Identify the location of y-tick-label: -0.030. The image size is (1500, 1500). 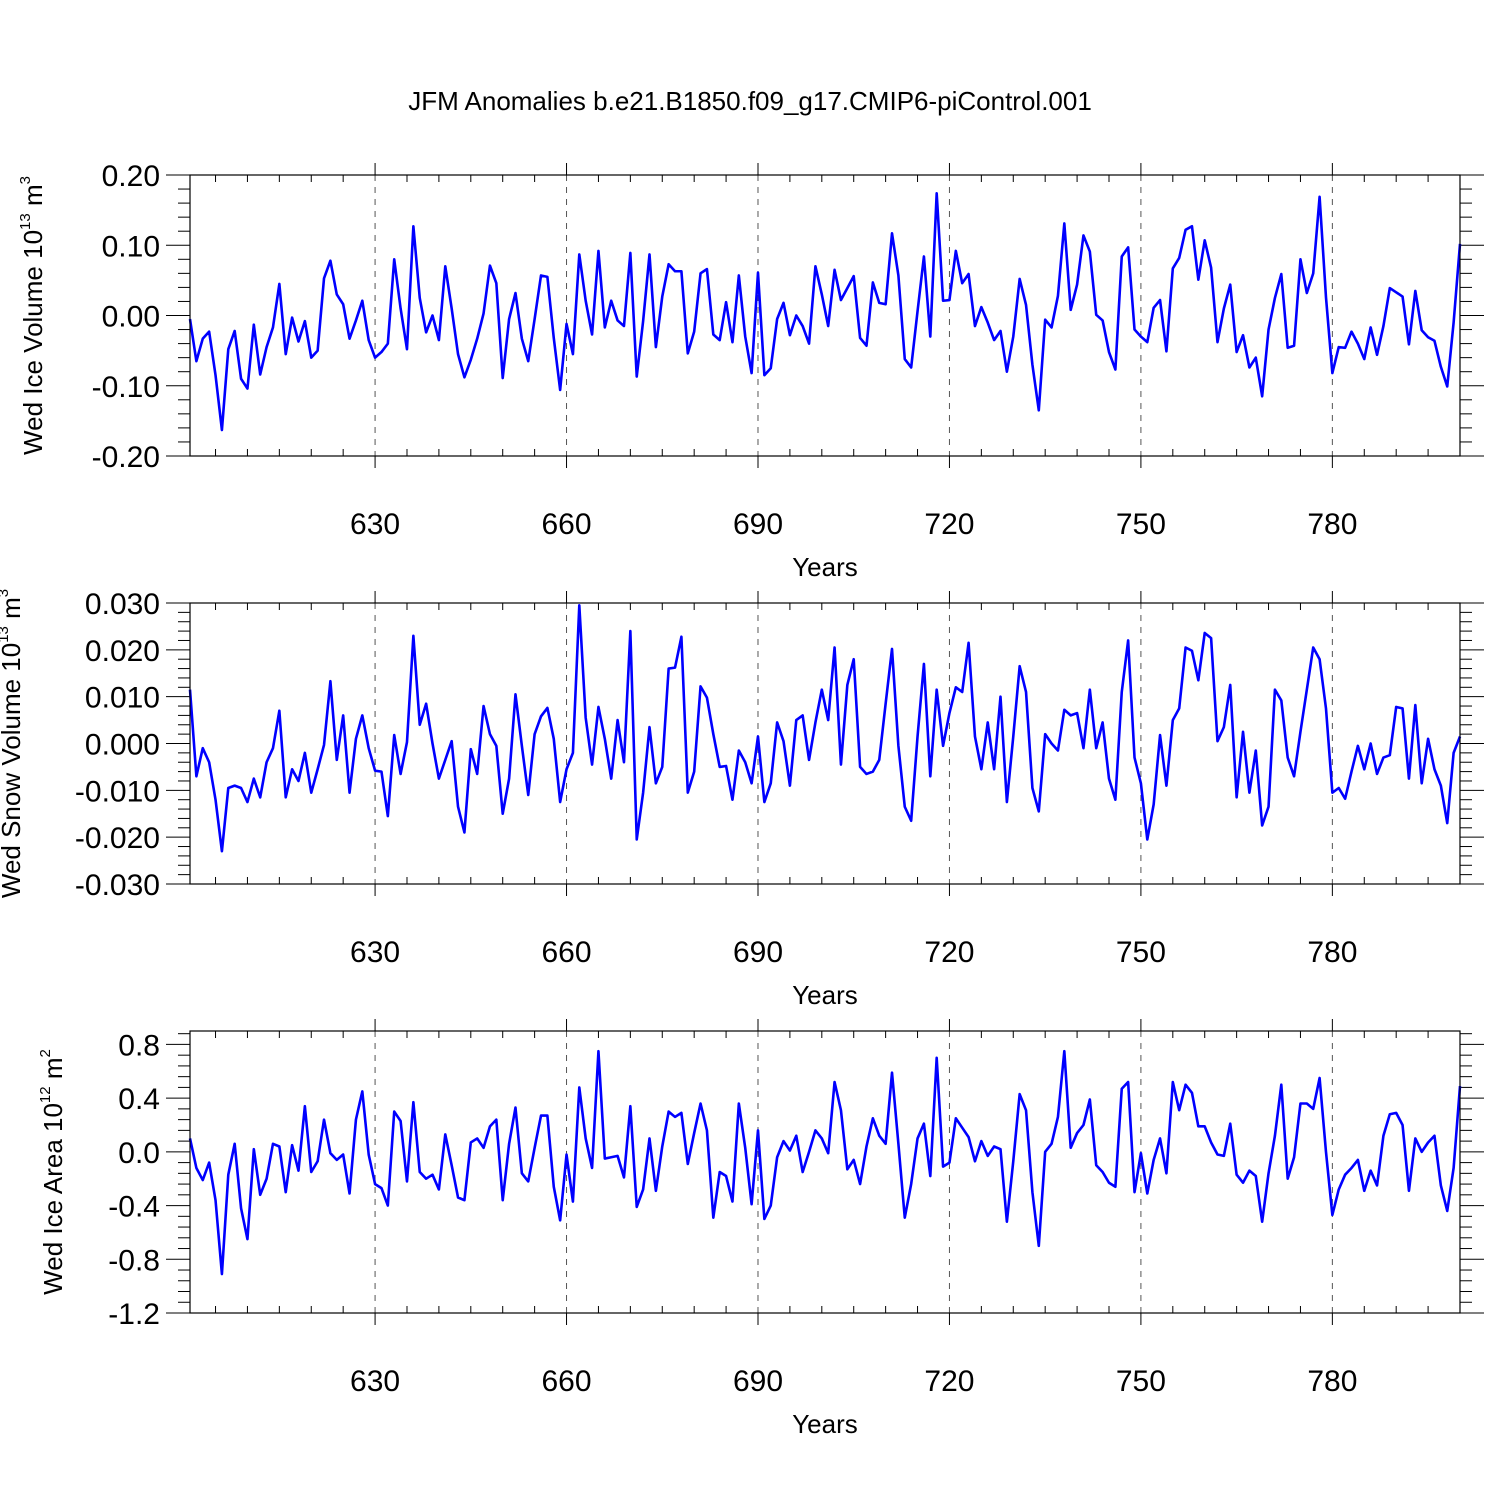
(117, 885).